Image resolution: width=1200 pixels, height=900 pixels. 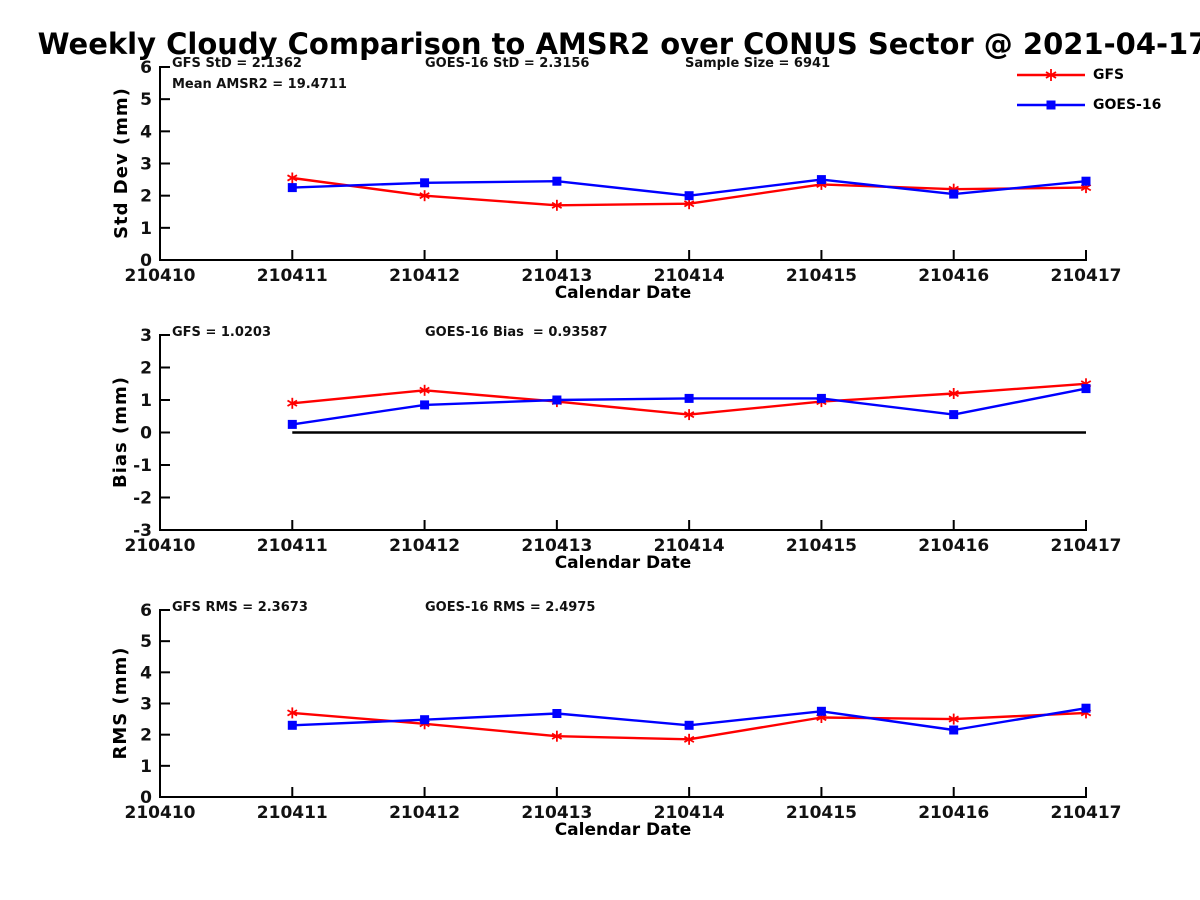 I want to click on series-gfs, so click(x=689, y=191).